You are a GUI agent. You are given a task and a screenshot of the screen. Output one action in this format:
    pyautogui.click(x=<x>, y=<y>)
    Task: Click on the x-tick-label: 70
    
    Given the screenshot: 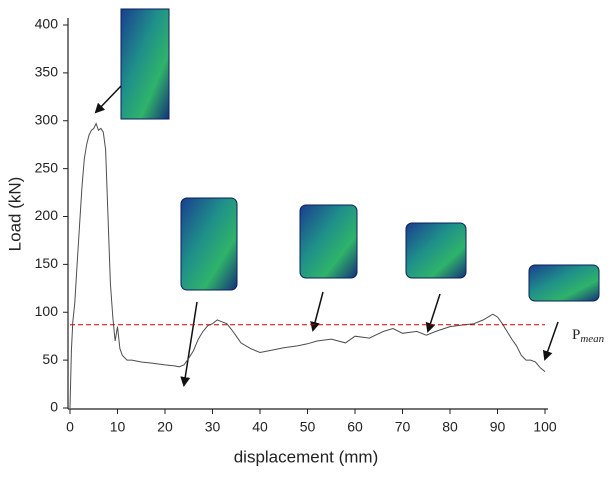 What is the action you would take?
    pyautogui.click(x=403, y=427)
    